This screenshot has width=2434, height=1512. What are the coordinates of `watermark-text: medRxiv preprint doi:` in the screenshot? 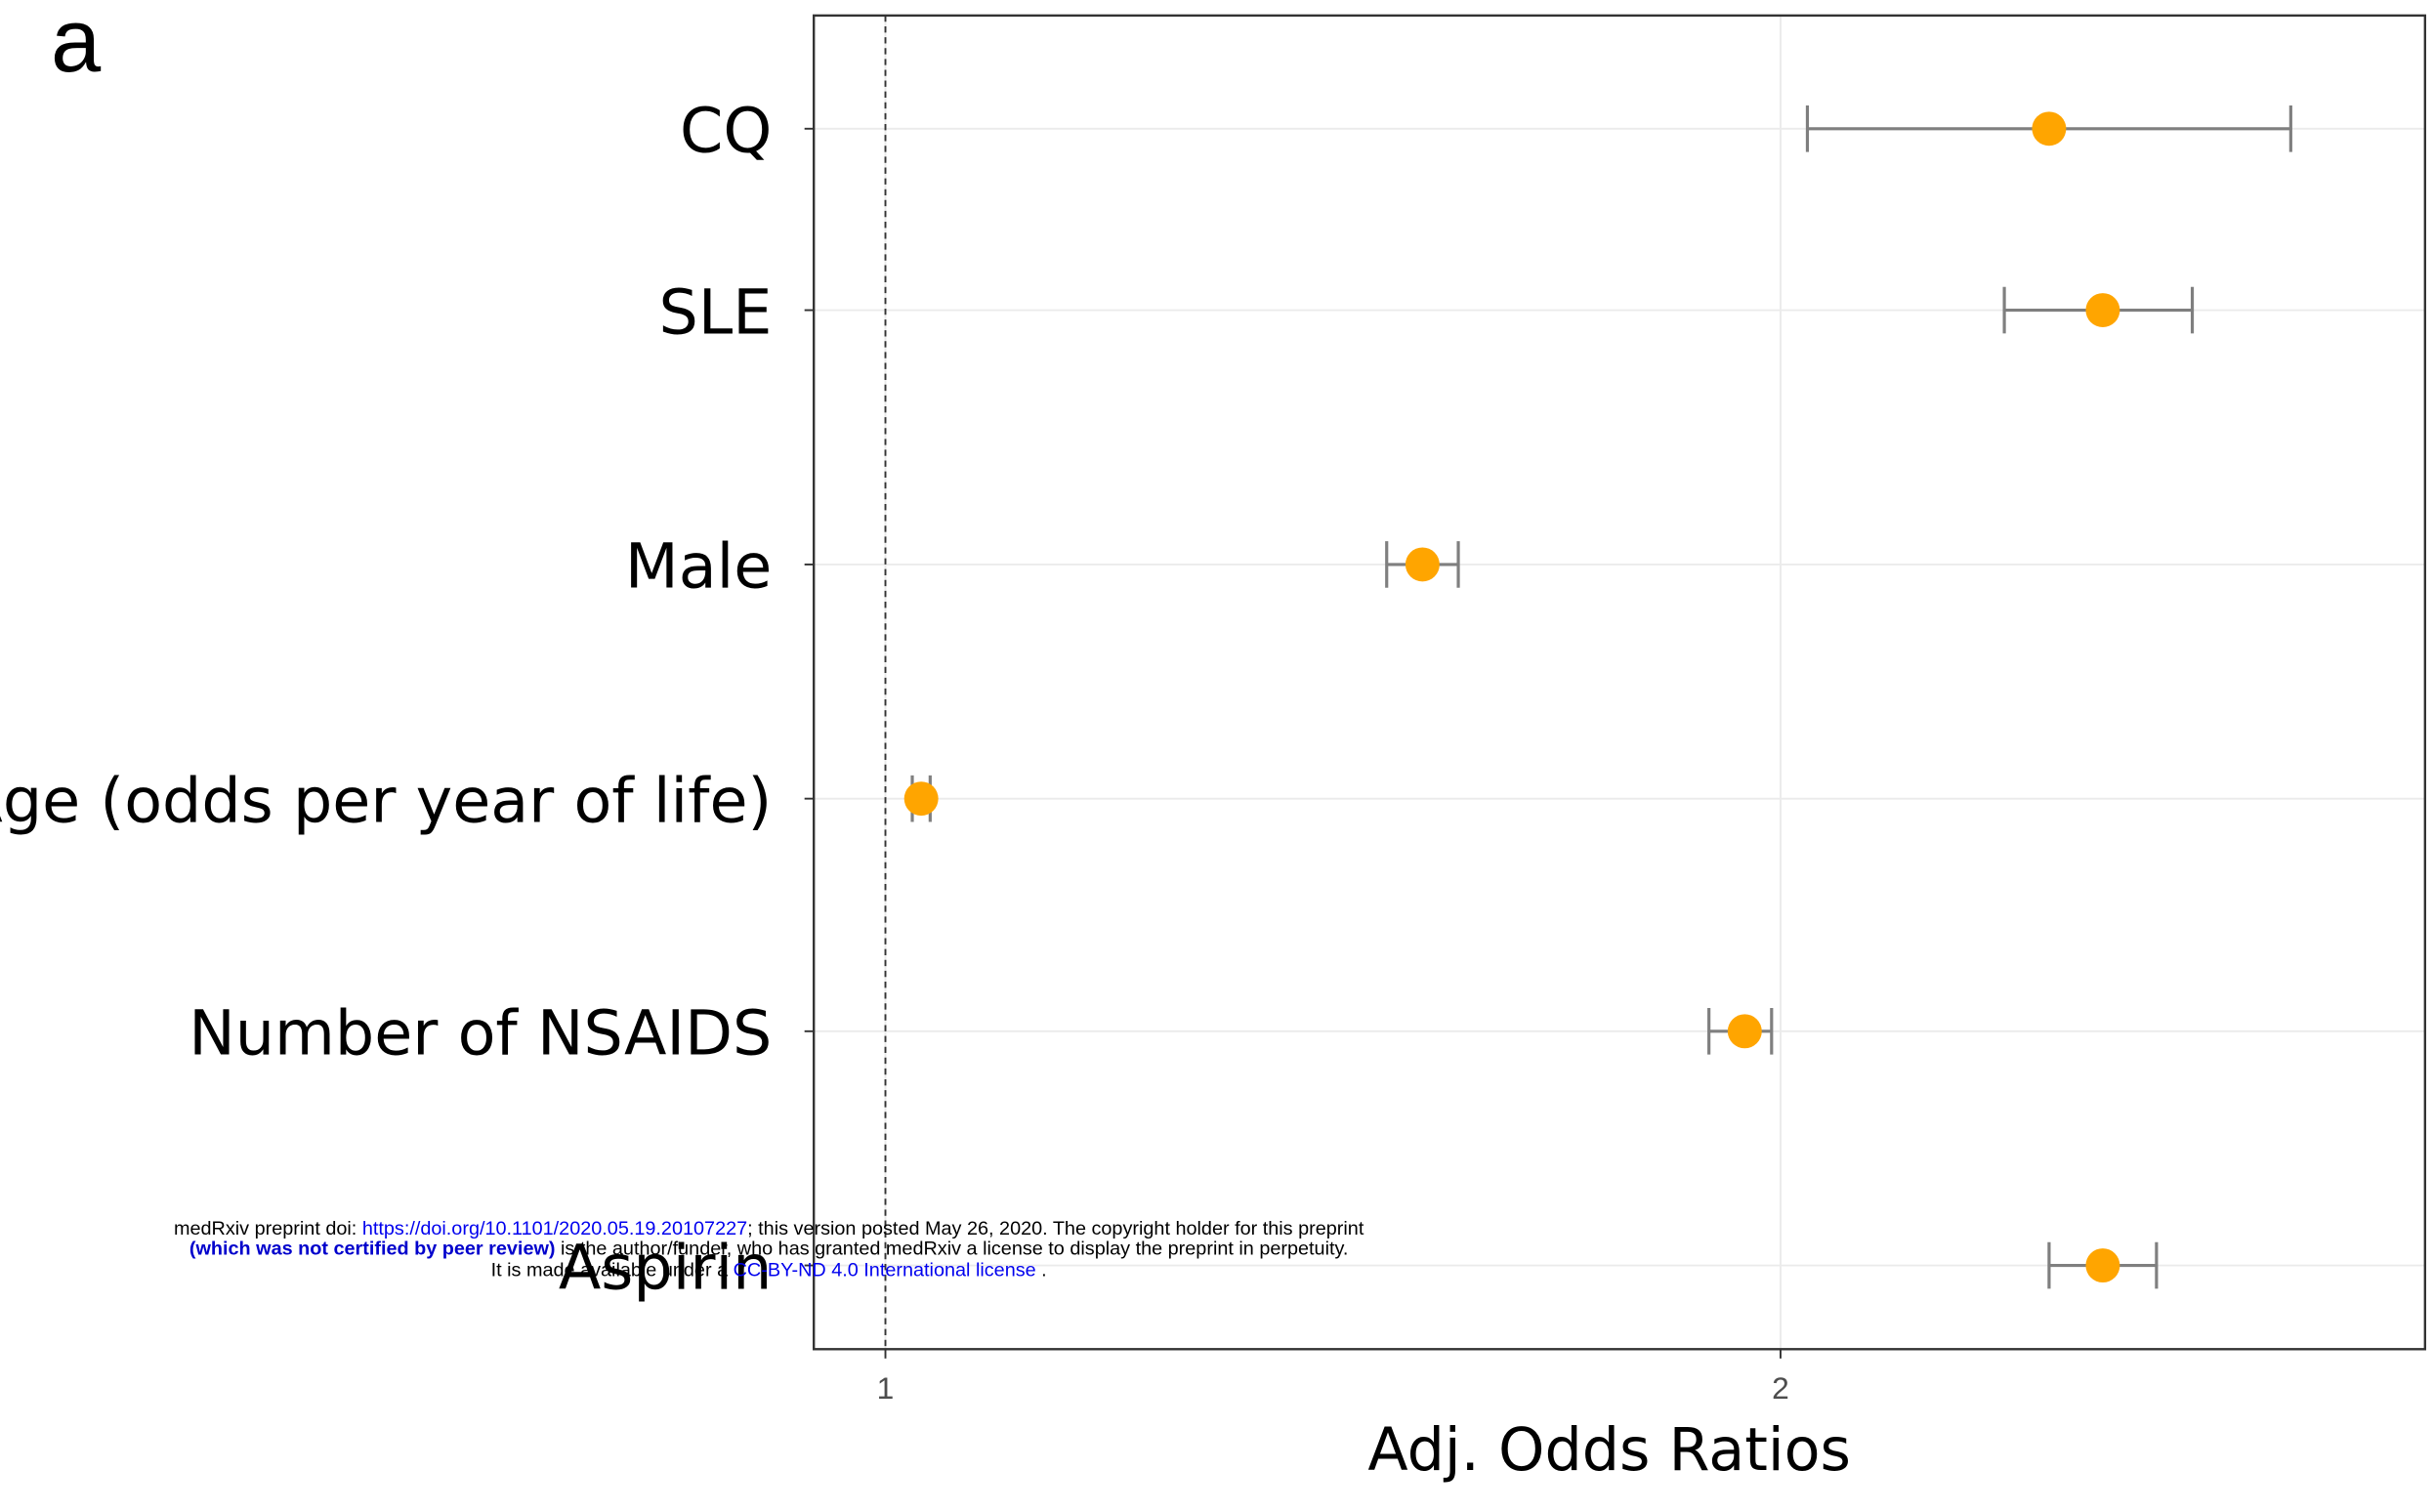 It's located at (268, 1228).